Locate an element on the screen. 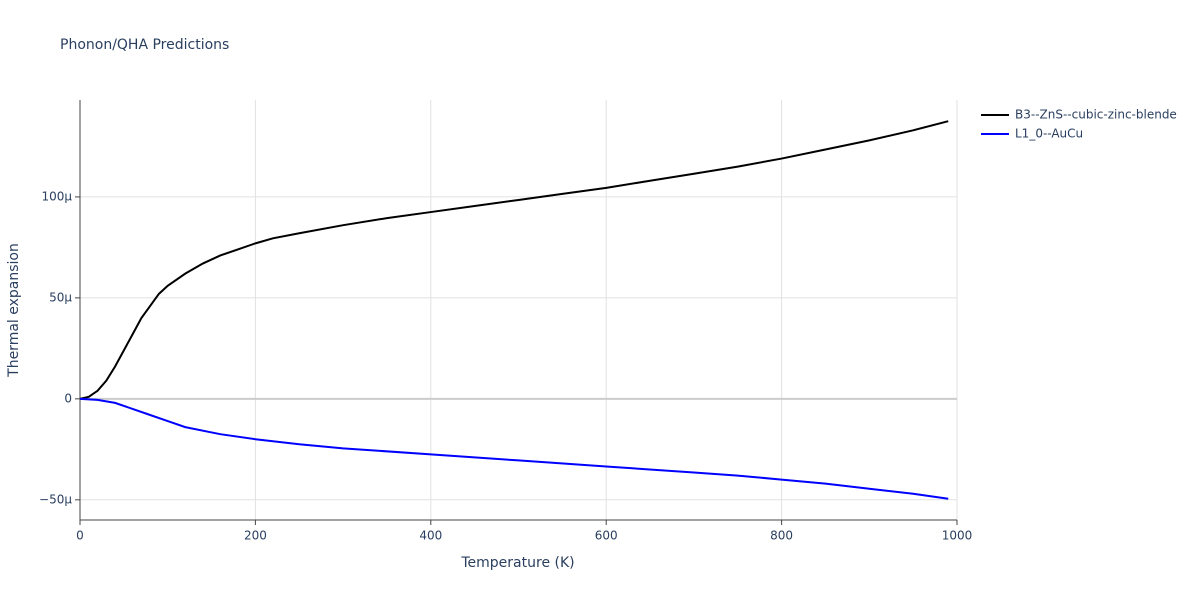 This screenshot has width=1200, height=600. y-tick-label: 0 is located at coordinates (68, 398).